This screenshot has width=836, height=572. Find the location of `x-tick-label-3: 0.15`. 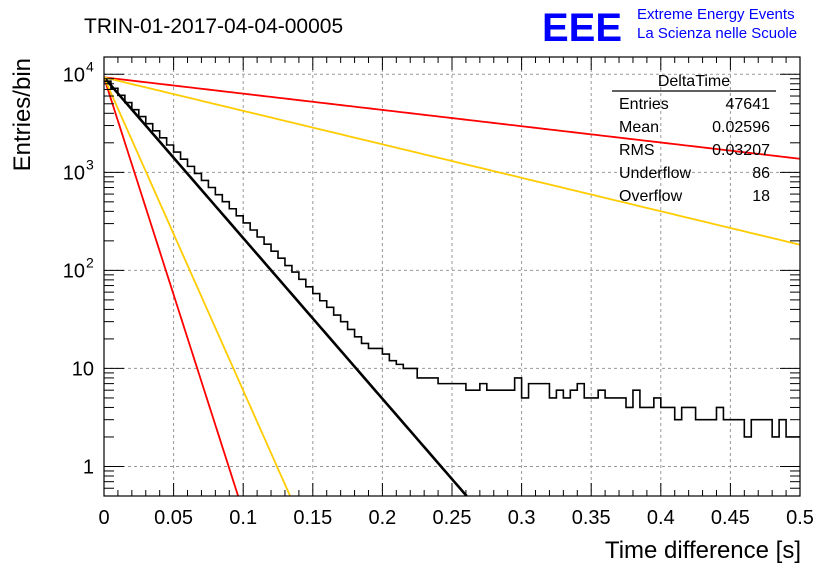

x-tick-label-3: 0.15 is located at coordinates (312, 518).